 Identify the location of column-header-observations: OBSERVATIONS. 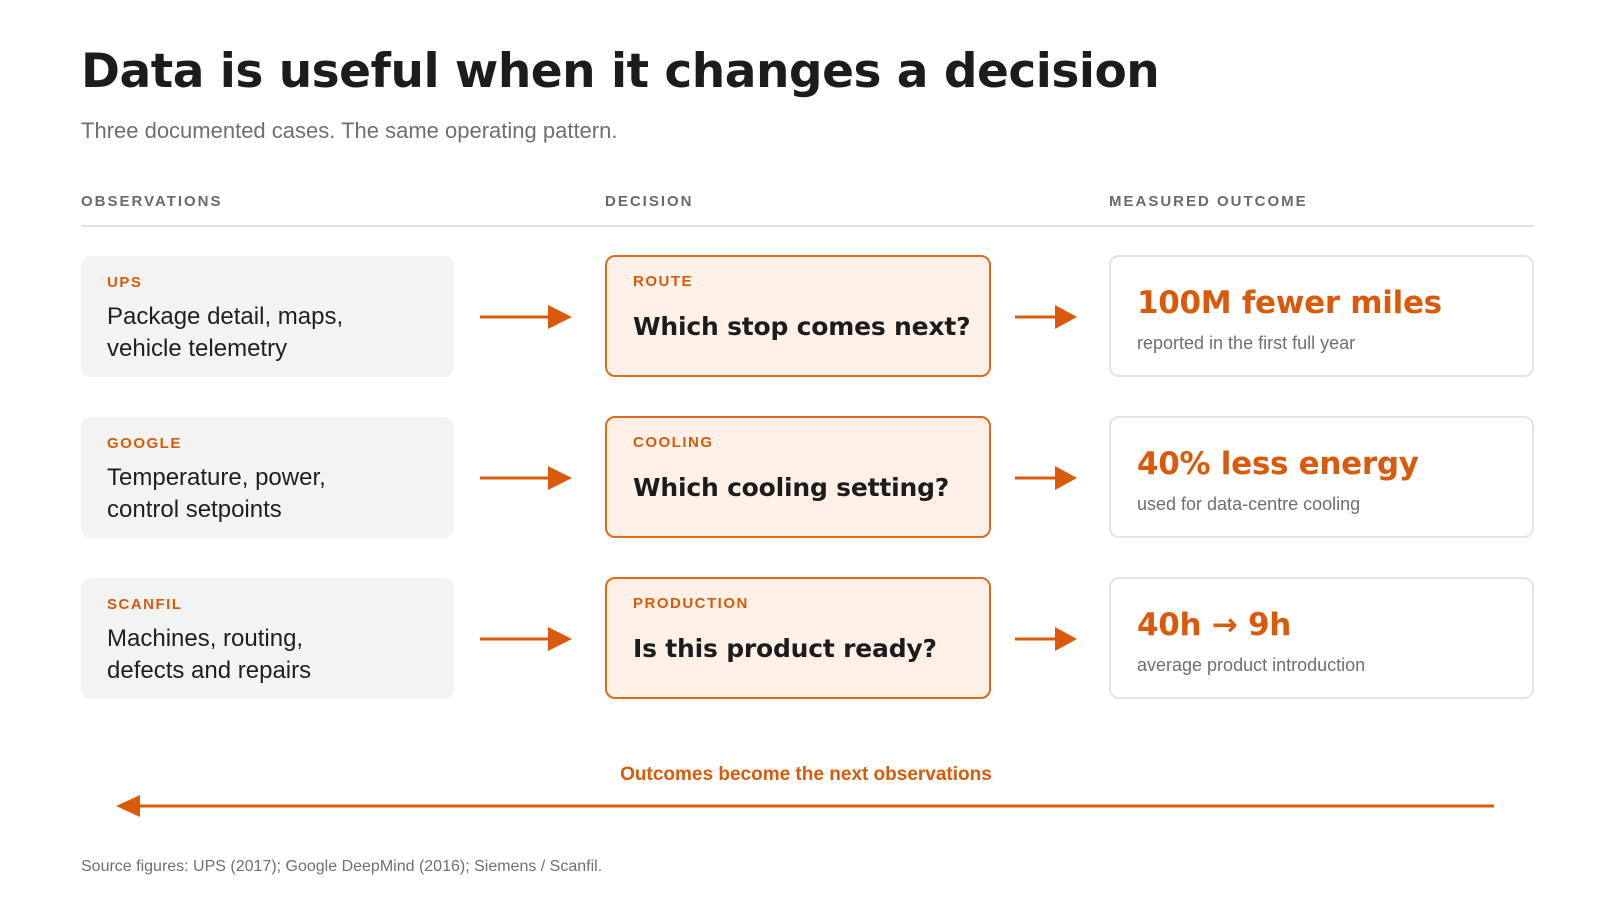
(152, 201).